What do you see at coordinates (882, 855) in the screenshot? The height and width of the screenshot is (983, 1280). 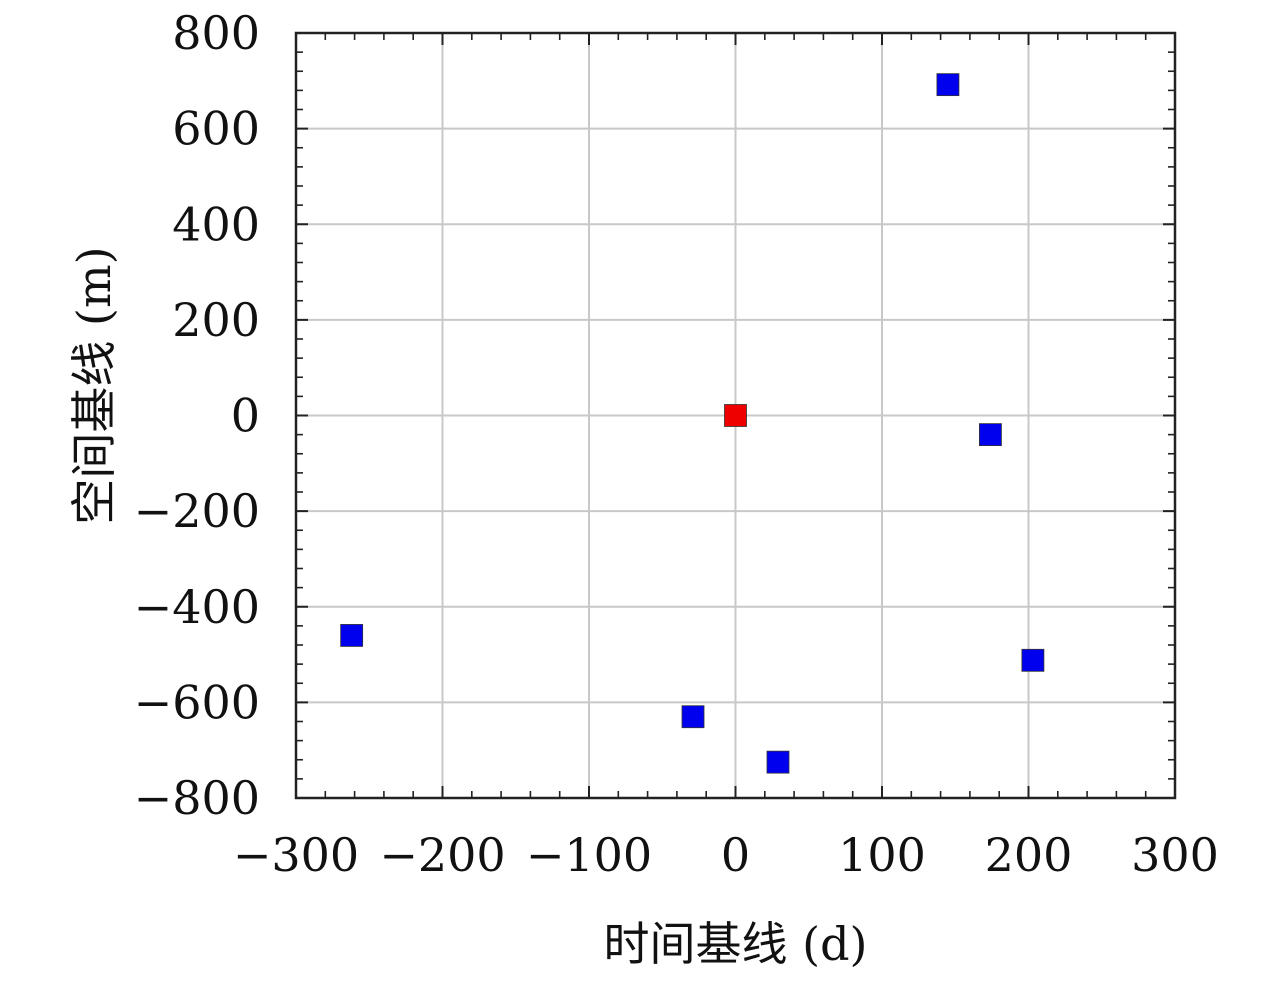 I see `x-tick-label: 100` at bounding box center [882, 855].